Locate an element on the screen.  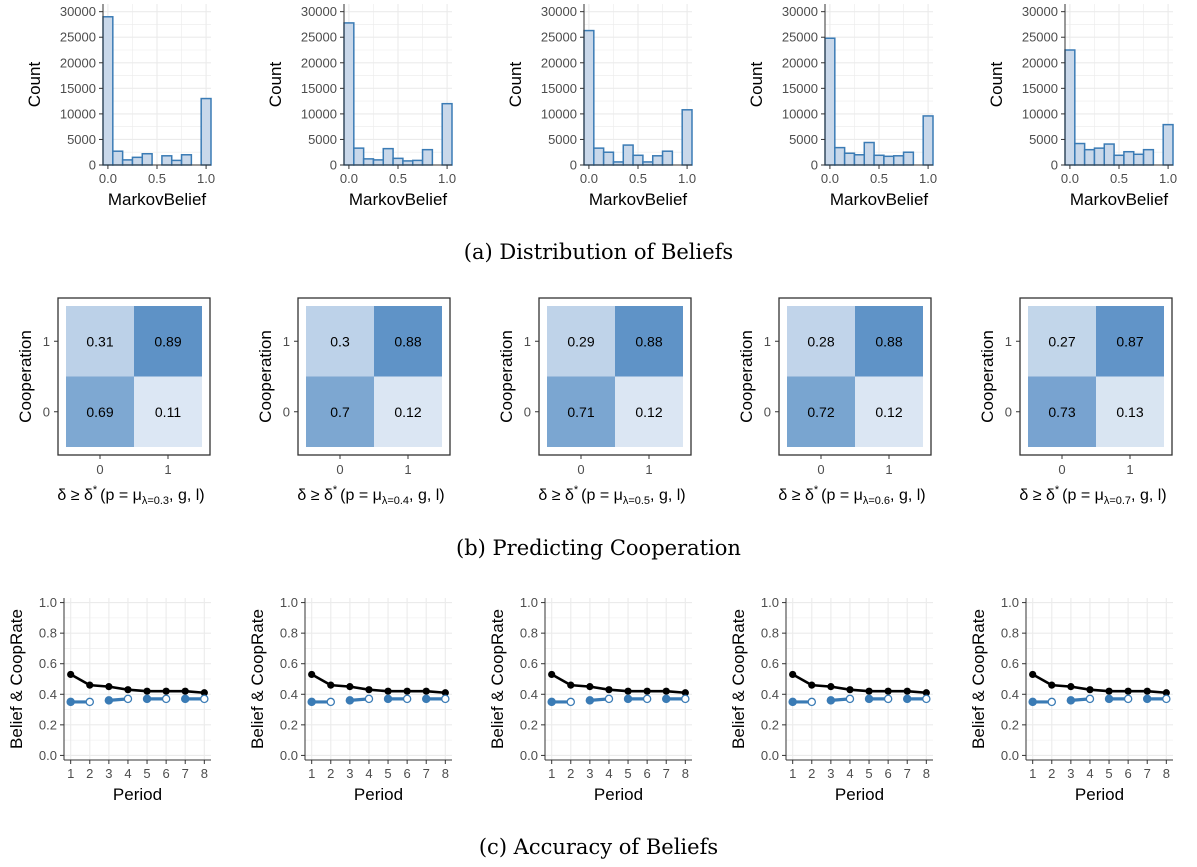
cell-value-label: 0.13 is located at coordinates (1129, 412).